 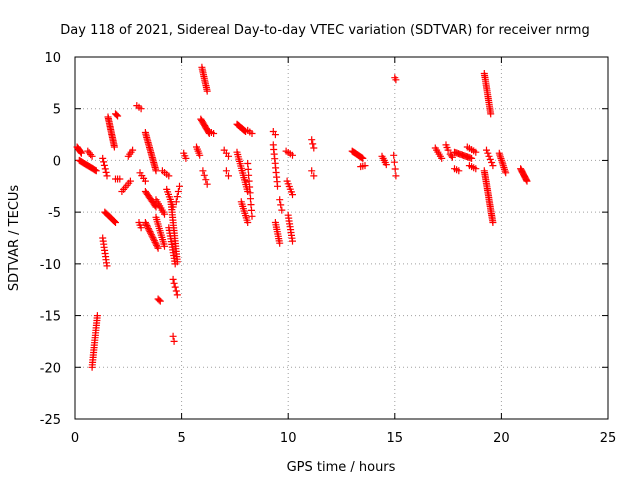 What do you see at coordinates (52, 58) in the screenshot?
I see `y-tick-label: 10` at bounding box center [52, 58].